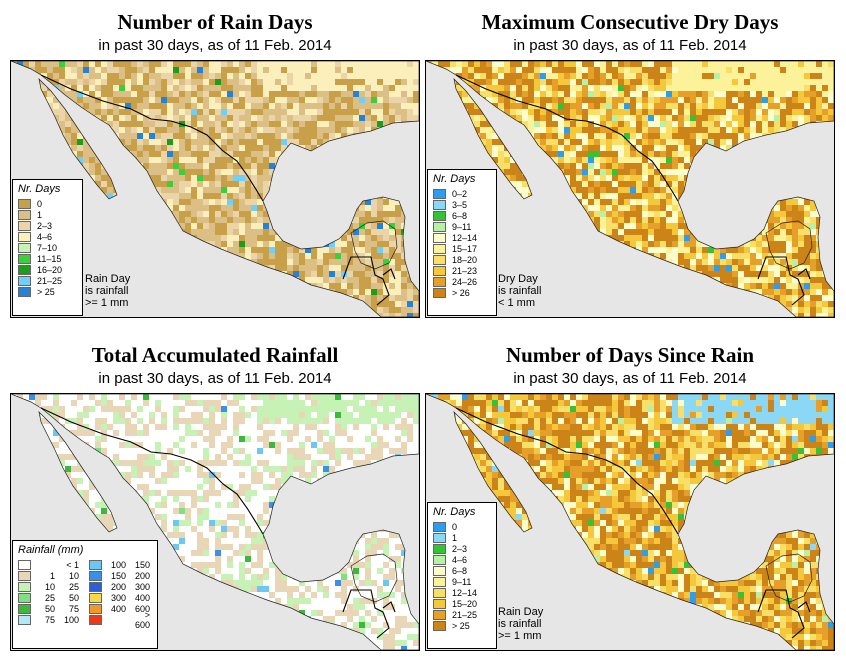 The width and height of the screenshot is (846, 658). Describe the element at coordinates (455, 526) in the screenshot. I see `legend-label: 0` at that location.